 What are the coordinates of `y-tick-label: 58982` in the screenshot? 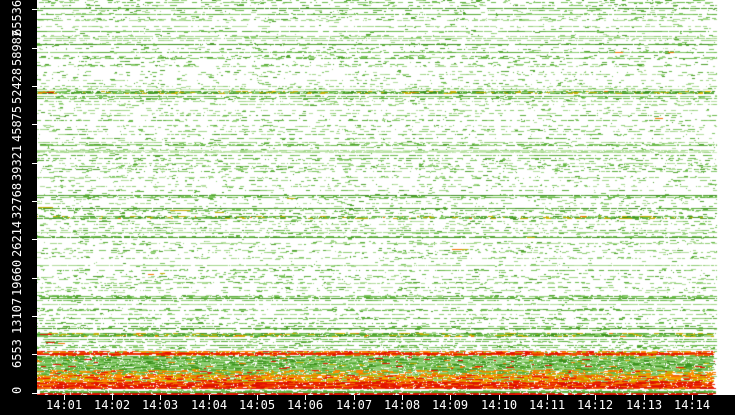 It's located at (17, 47).